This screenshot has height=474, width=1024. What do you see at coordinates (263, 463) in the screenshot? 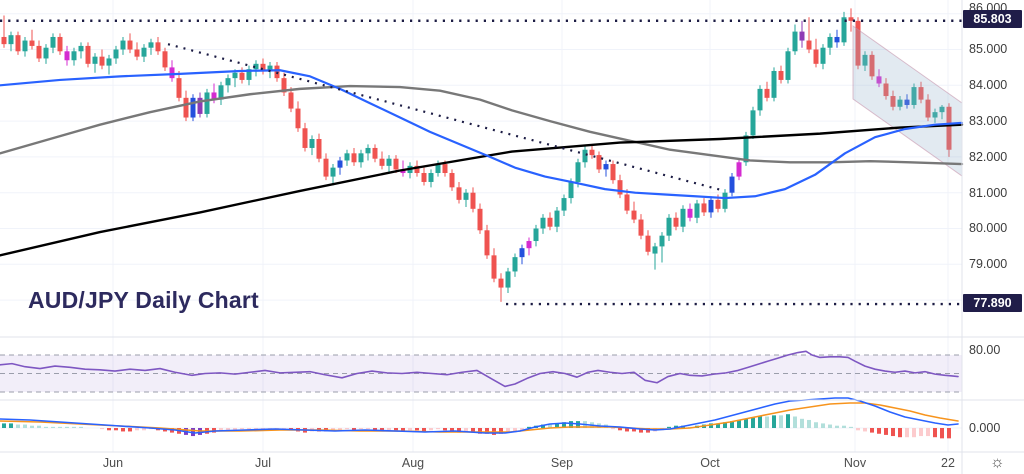
I see `time-axis-label: Jul` at bounding box center [263, 463].